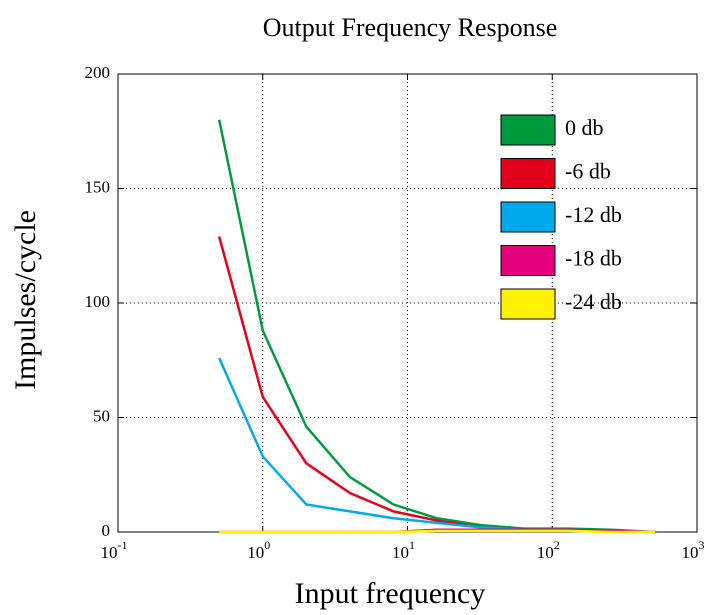 The height and width of the screenshot is (615, 720). I want to click on x-tick-label: 10⁰, so click(258, 550).